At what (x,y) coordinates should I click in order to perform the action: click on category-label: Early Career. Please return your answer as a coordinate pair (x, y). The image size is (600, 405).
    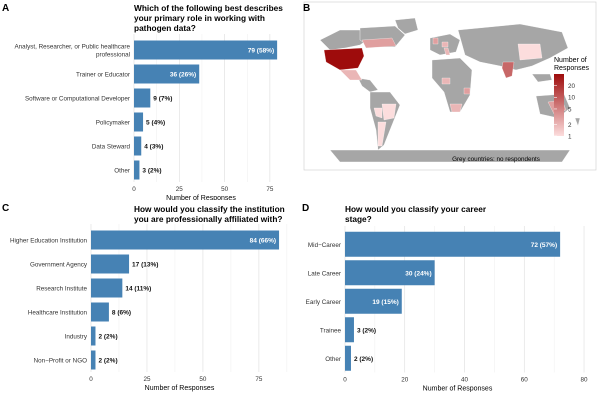
    Looking at the image, I should click on (323, 302).